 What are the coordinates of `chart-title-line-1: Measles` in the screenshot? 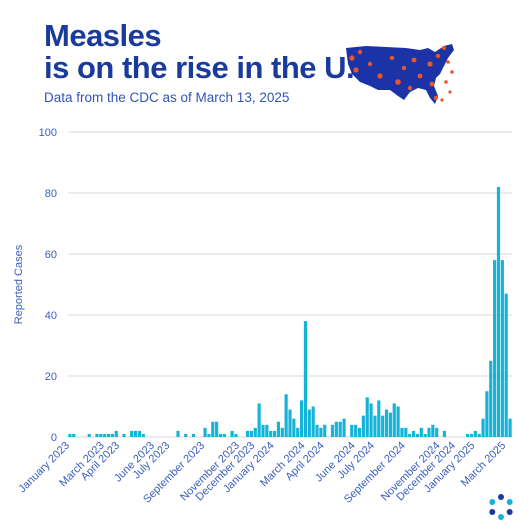 It's located at (103, 35).